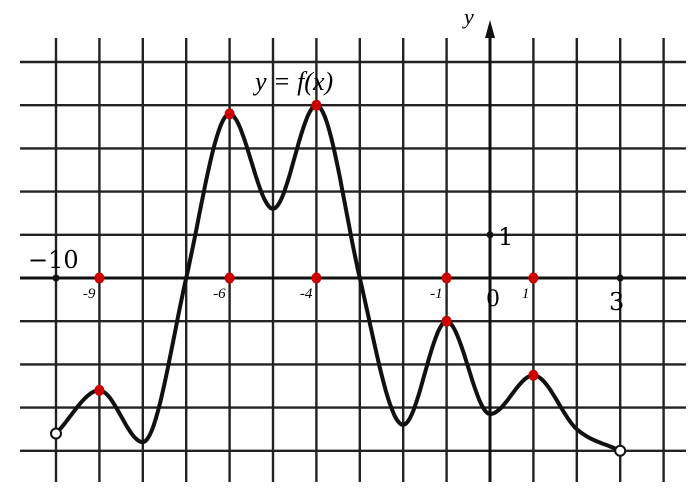  I want to click on origin-label: 0, so click(493, 299).